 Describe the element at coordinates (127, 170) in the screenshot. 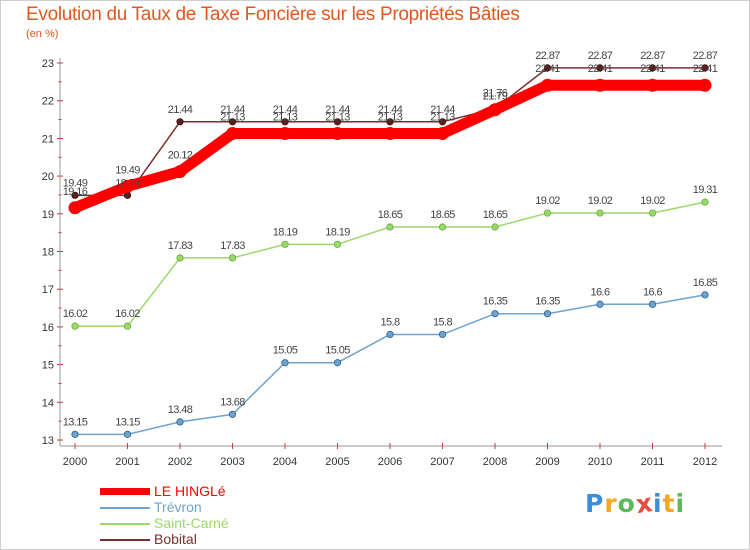

I see `data-label: 19.49` at that location.